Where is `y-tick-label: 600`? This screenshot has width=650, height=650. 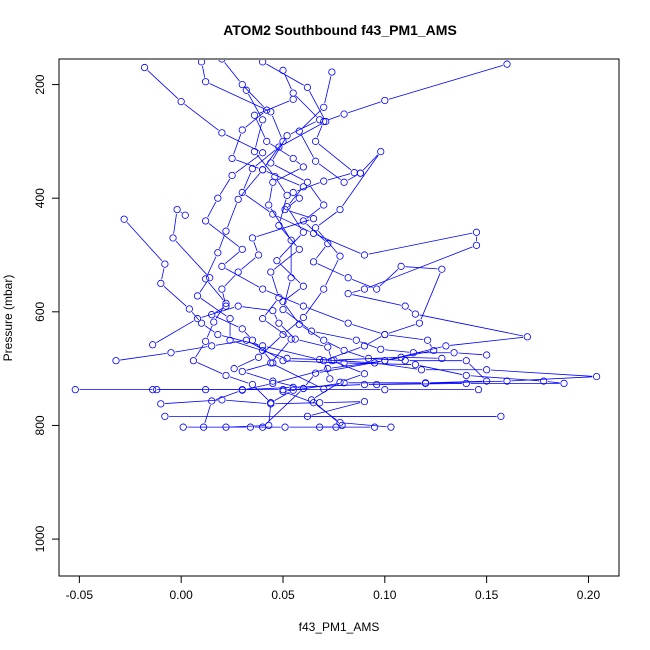 y-tick-label: 600 is located at coordinates (40, 311).